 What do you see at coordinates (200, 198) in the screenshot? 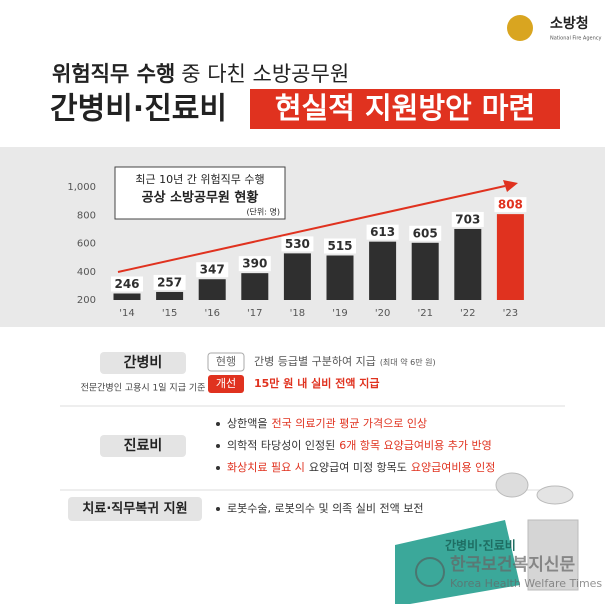
I see `annotation: 공상 소방공무원 현황` at bounding box center [200, 198].